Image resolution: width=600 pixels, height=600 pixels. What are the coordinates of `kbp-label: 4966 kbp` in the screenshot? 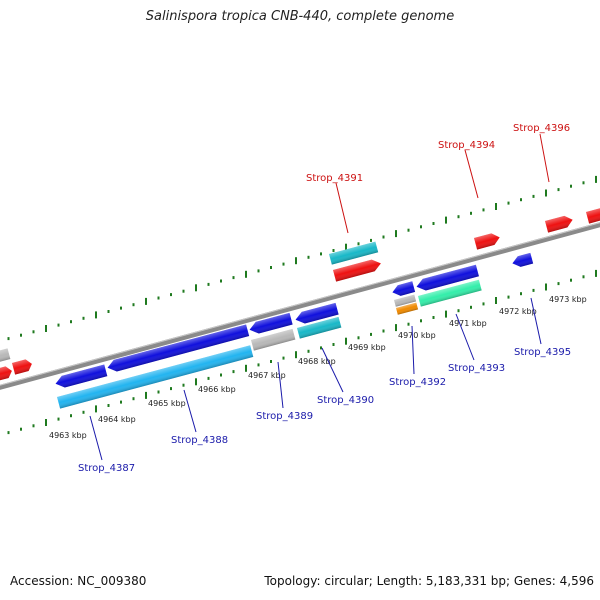 It's located at (217, 389).